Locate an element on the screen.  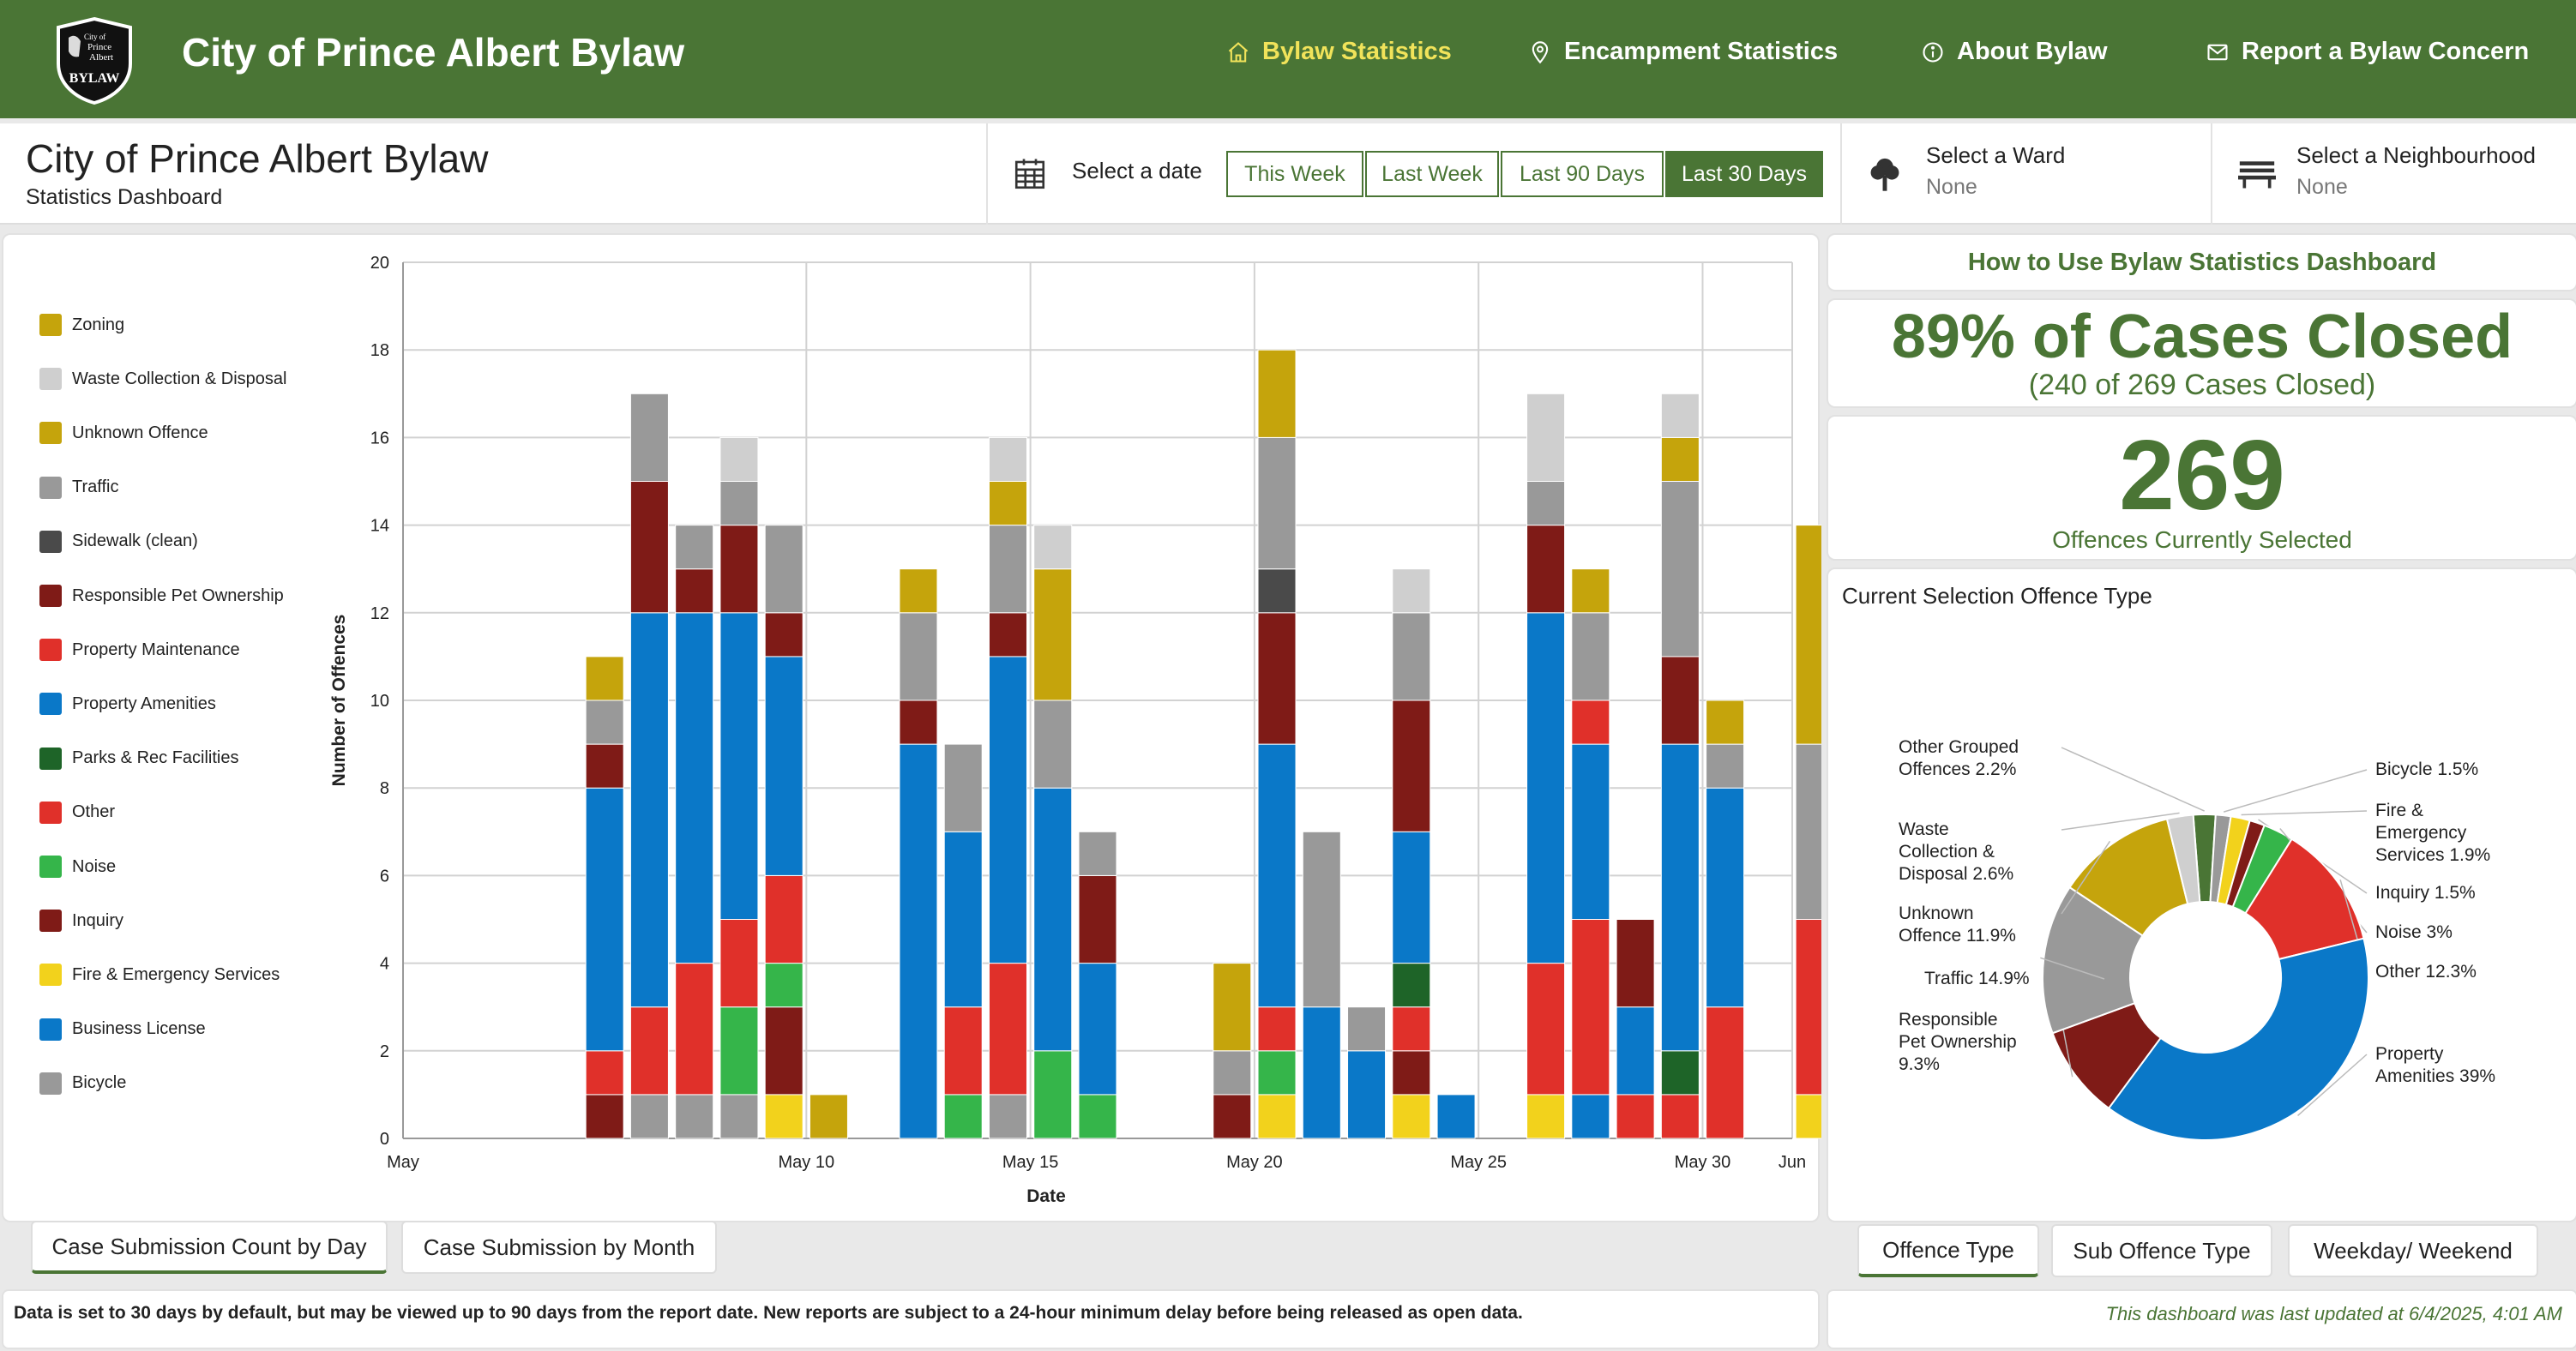
legend-item: Parks & Rec Facilities is located at coordinates (139, 759).